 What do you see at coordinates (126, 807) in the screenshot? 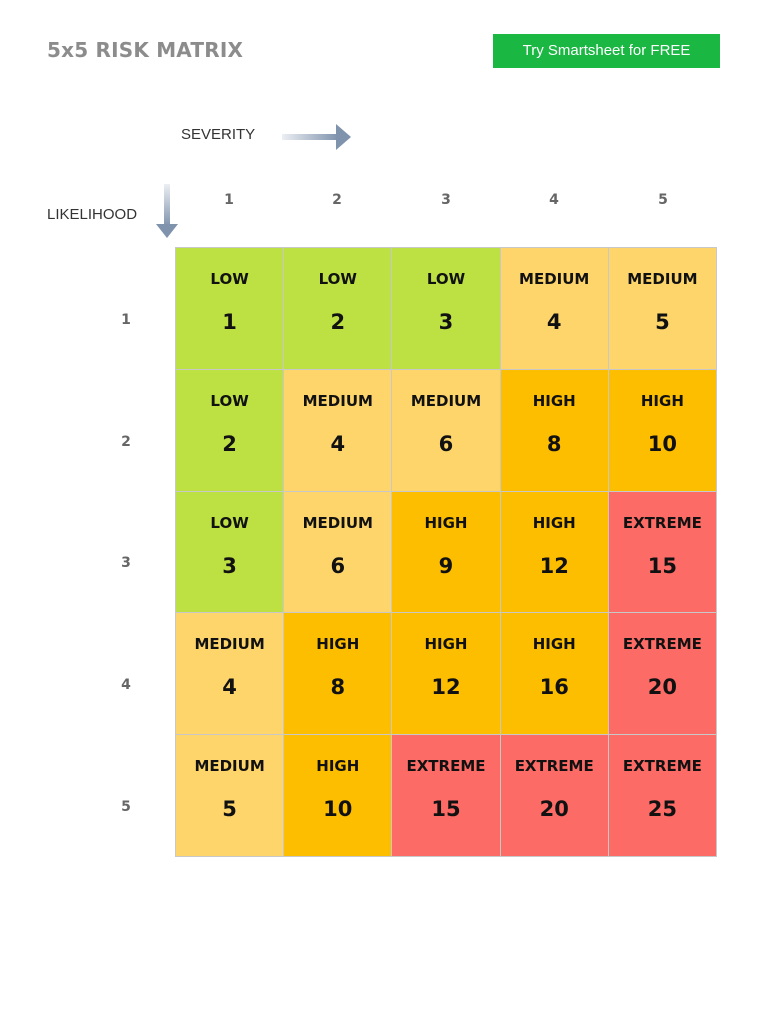
I see `likelihood-row-header: 5` at bounding box center [126, 807].